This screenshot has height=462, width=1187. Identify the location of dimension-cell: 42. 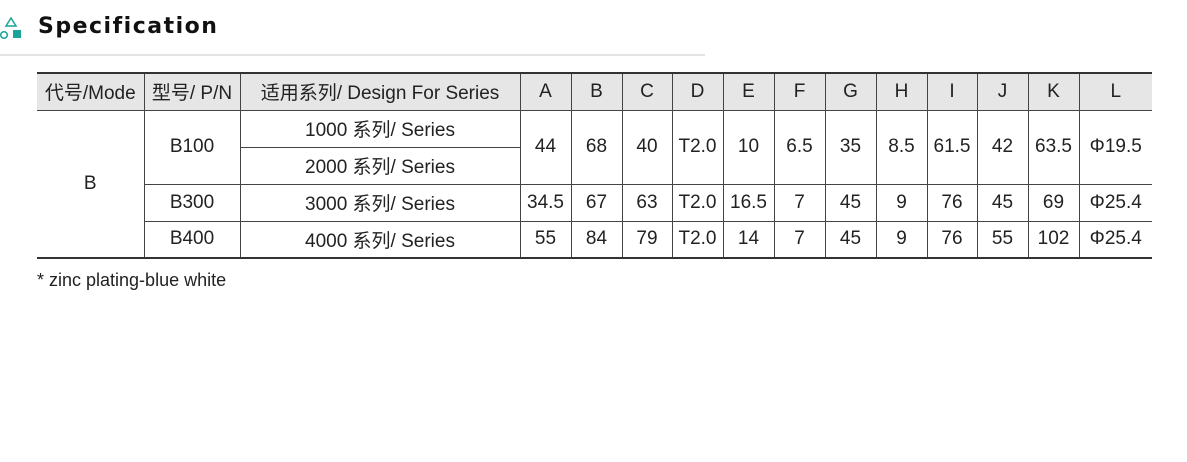
(1002, 147).